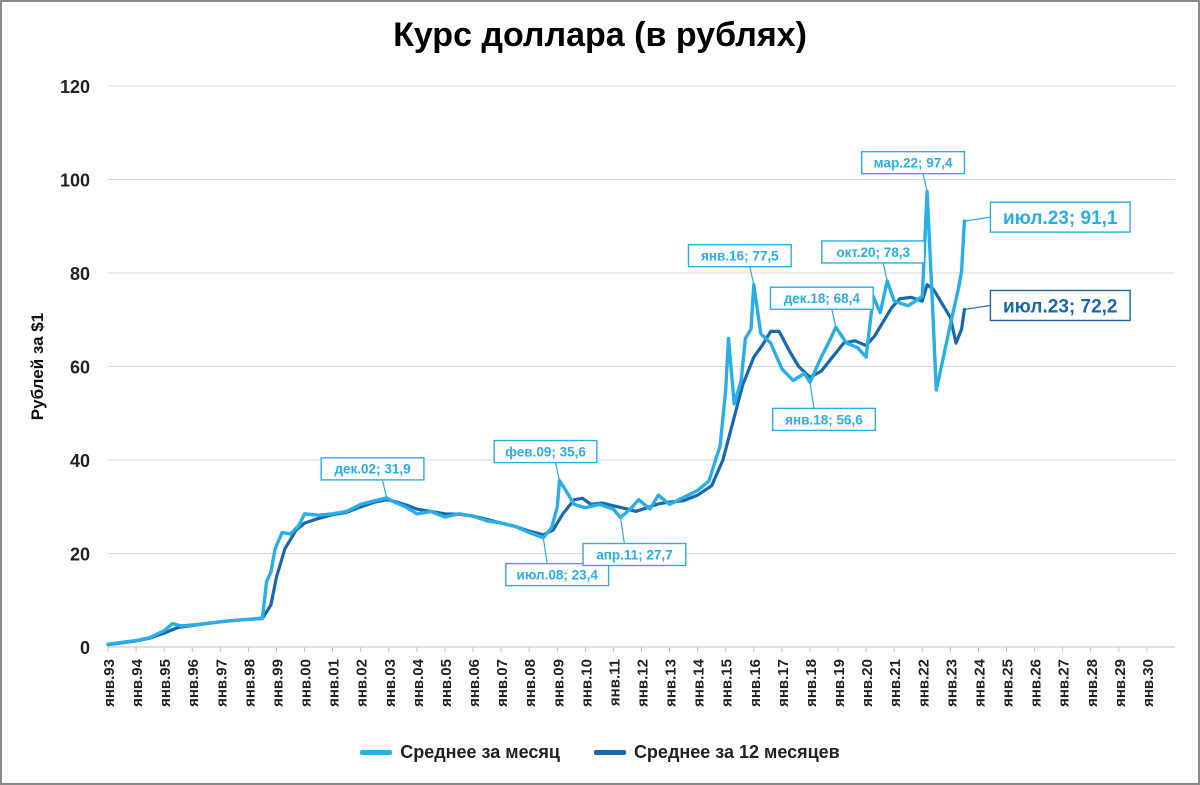  What do you see at coordinates (306, 683) in the screenshot?
I see `x-tick-label: янв.00` at bounding box center [306, 683].